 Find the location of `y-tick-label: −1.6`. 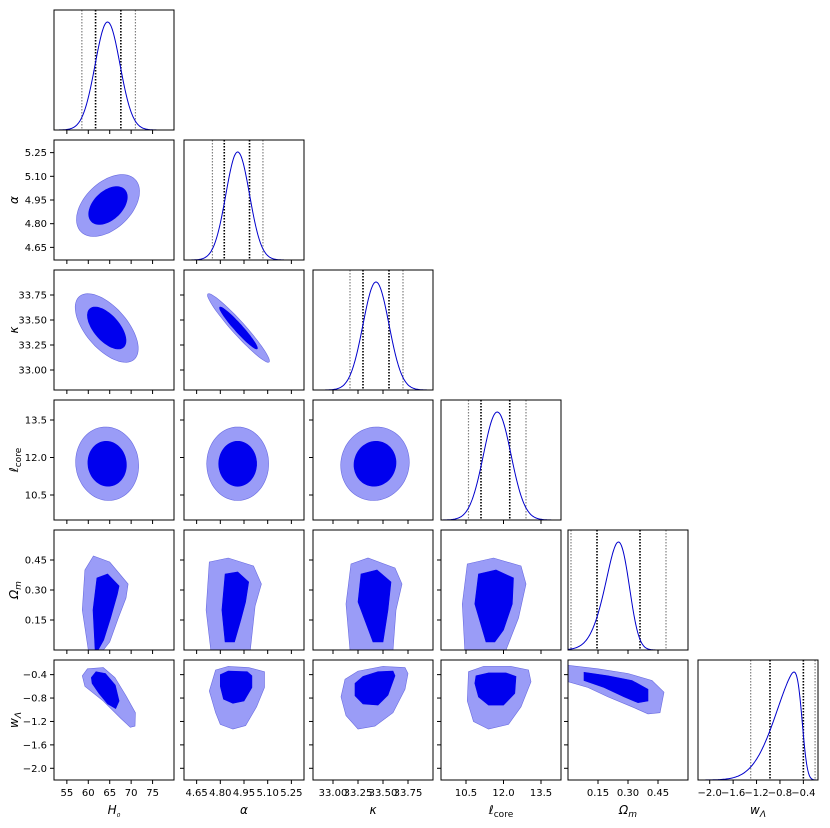

y-tick-label: −1.6 is located at coordinates (35, 745).